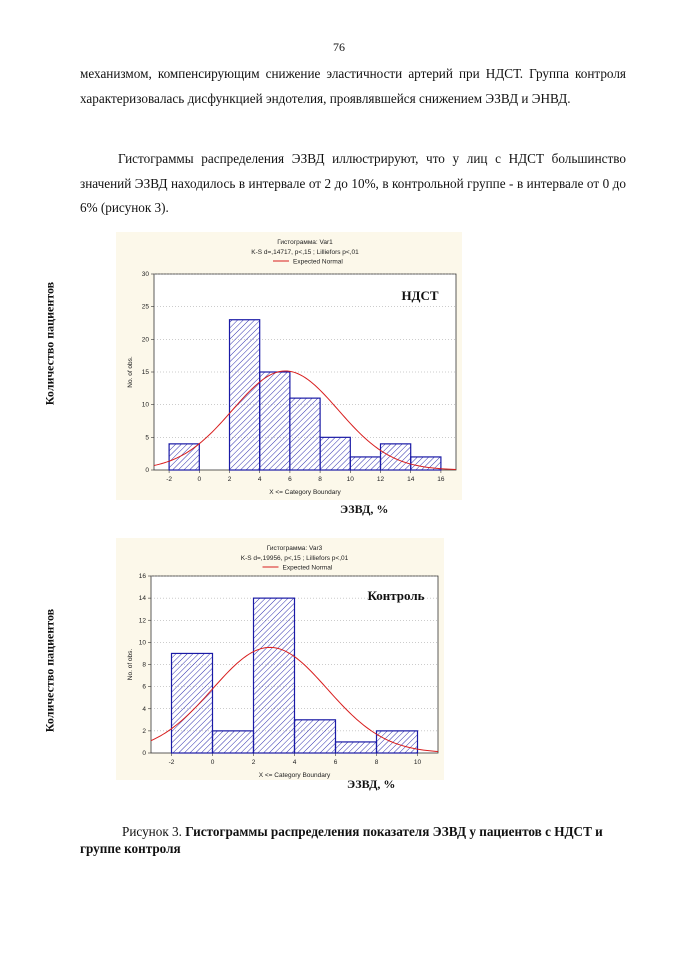  What do you see at coordinates (441, 479) in the screenshot?
I see `x-tick-label: 16` at bounding box center [441, 479].